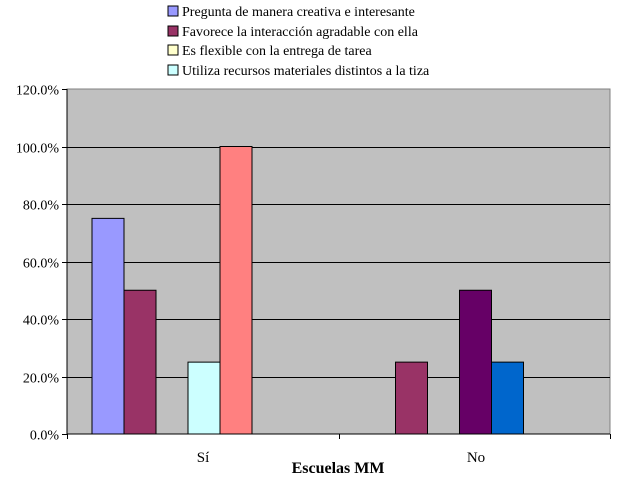 The height and width of the screenshot is (482, 617). What do you see at coordinates (41, 321) in the screenshot?
I see `y-tick-label: 40.0%` at bounding box center [41, 321].